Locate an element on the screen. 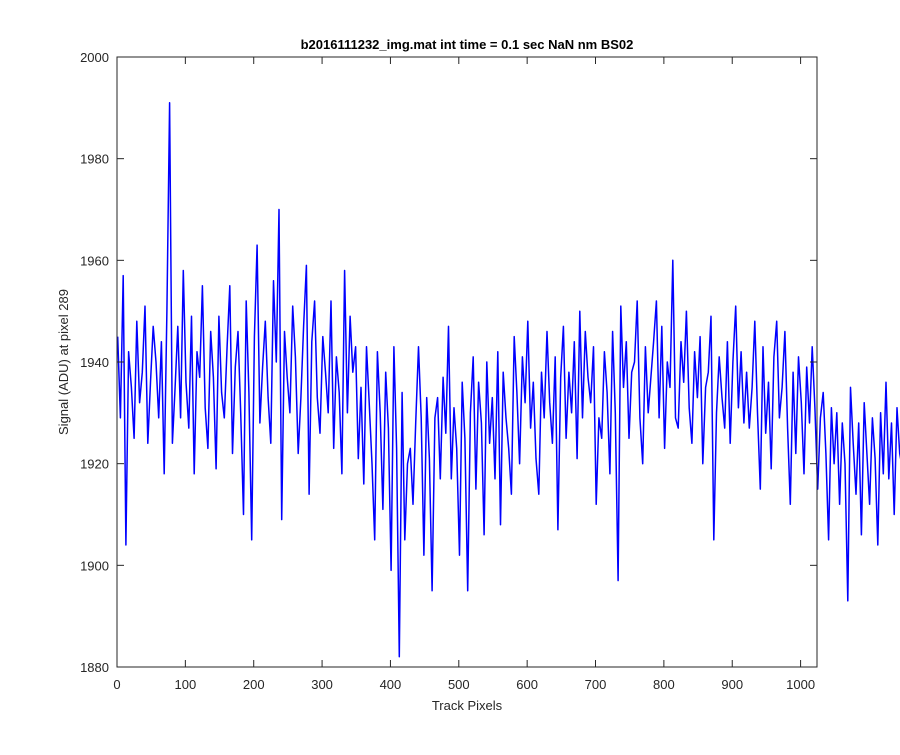 The width and height of the screenshot is (900, 755). x-tick-label: 600 is located at coordinates (527, 684).